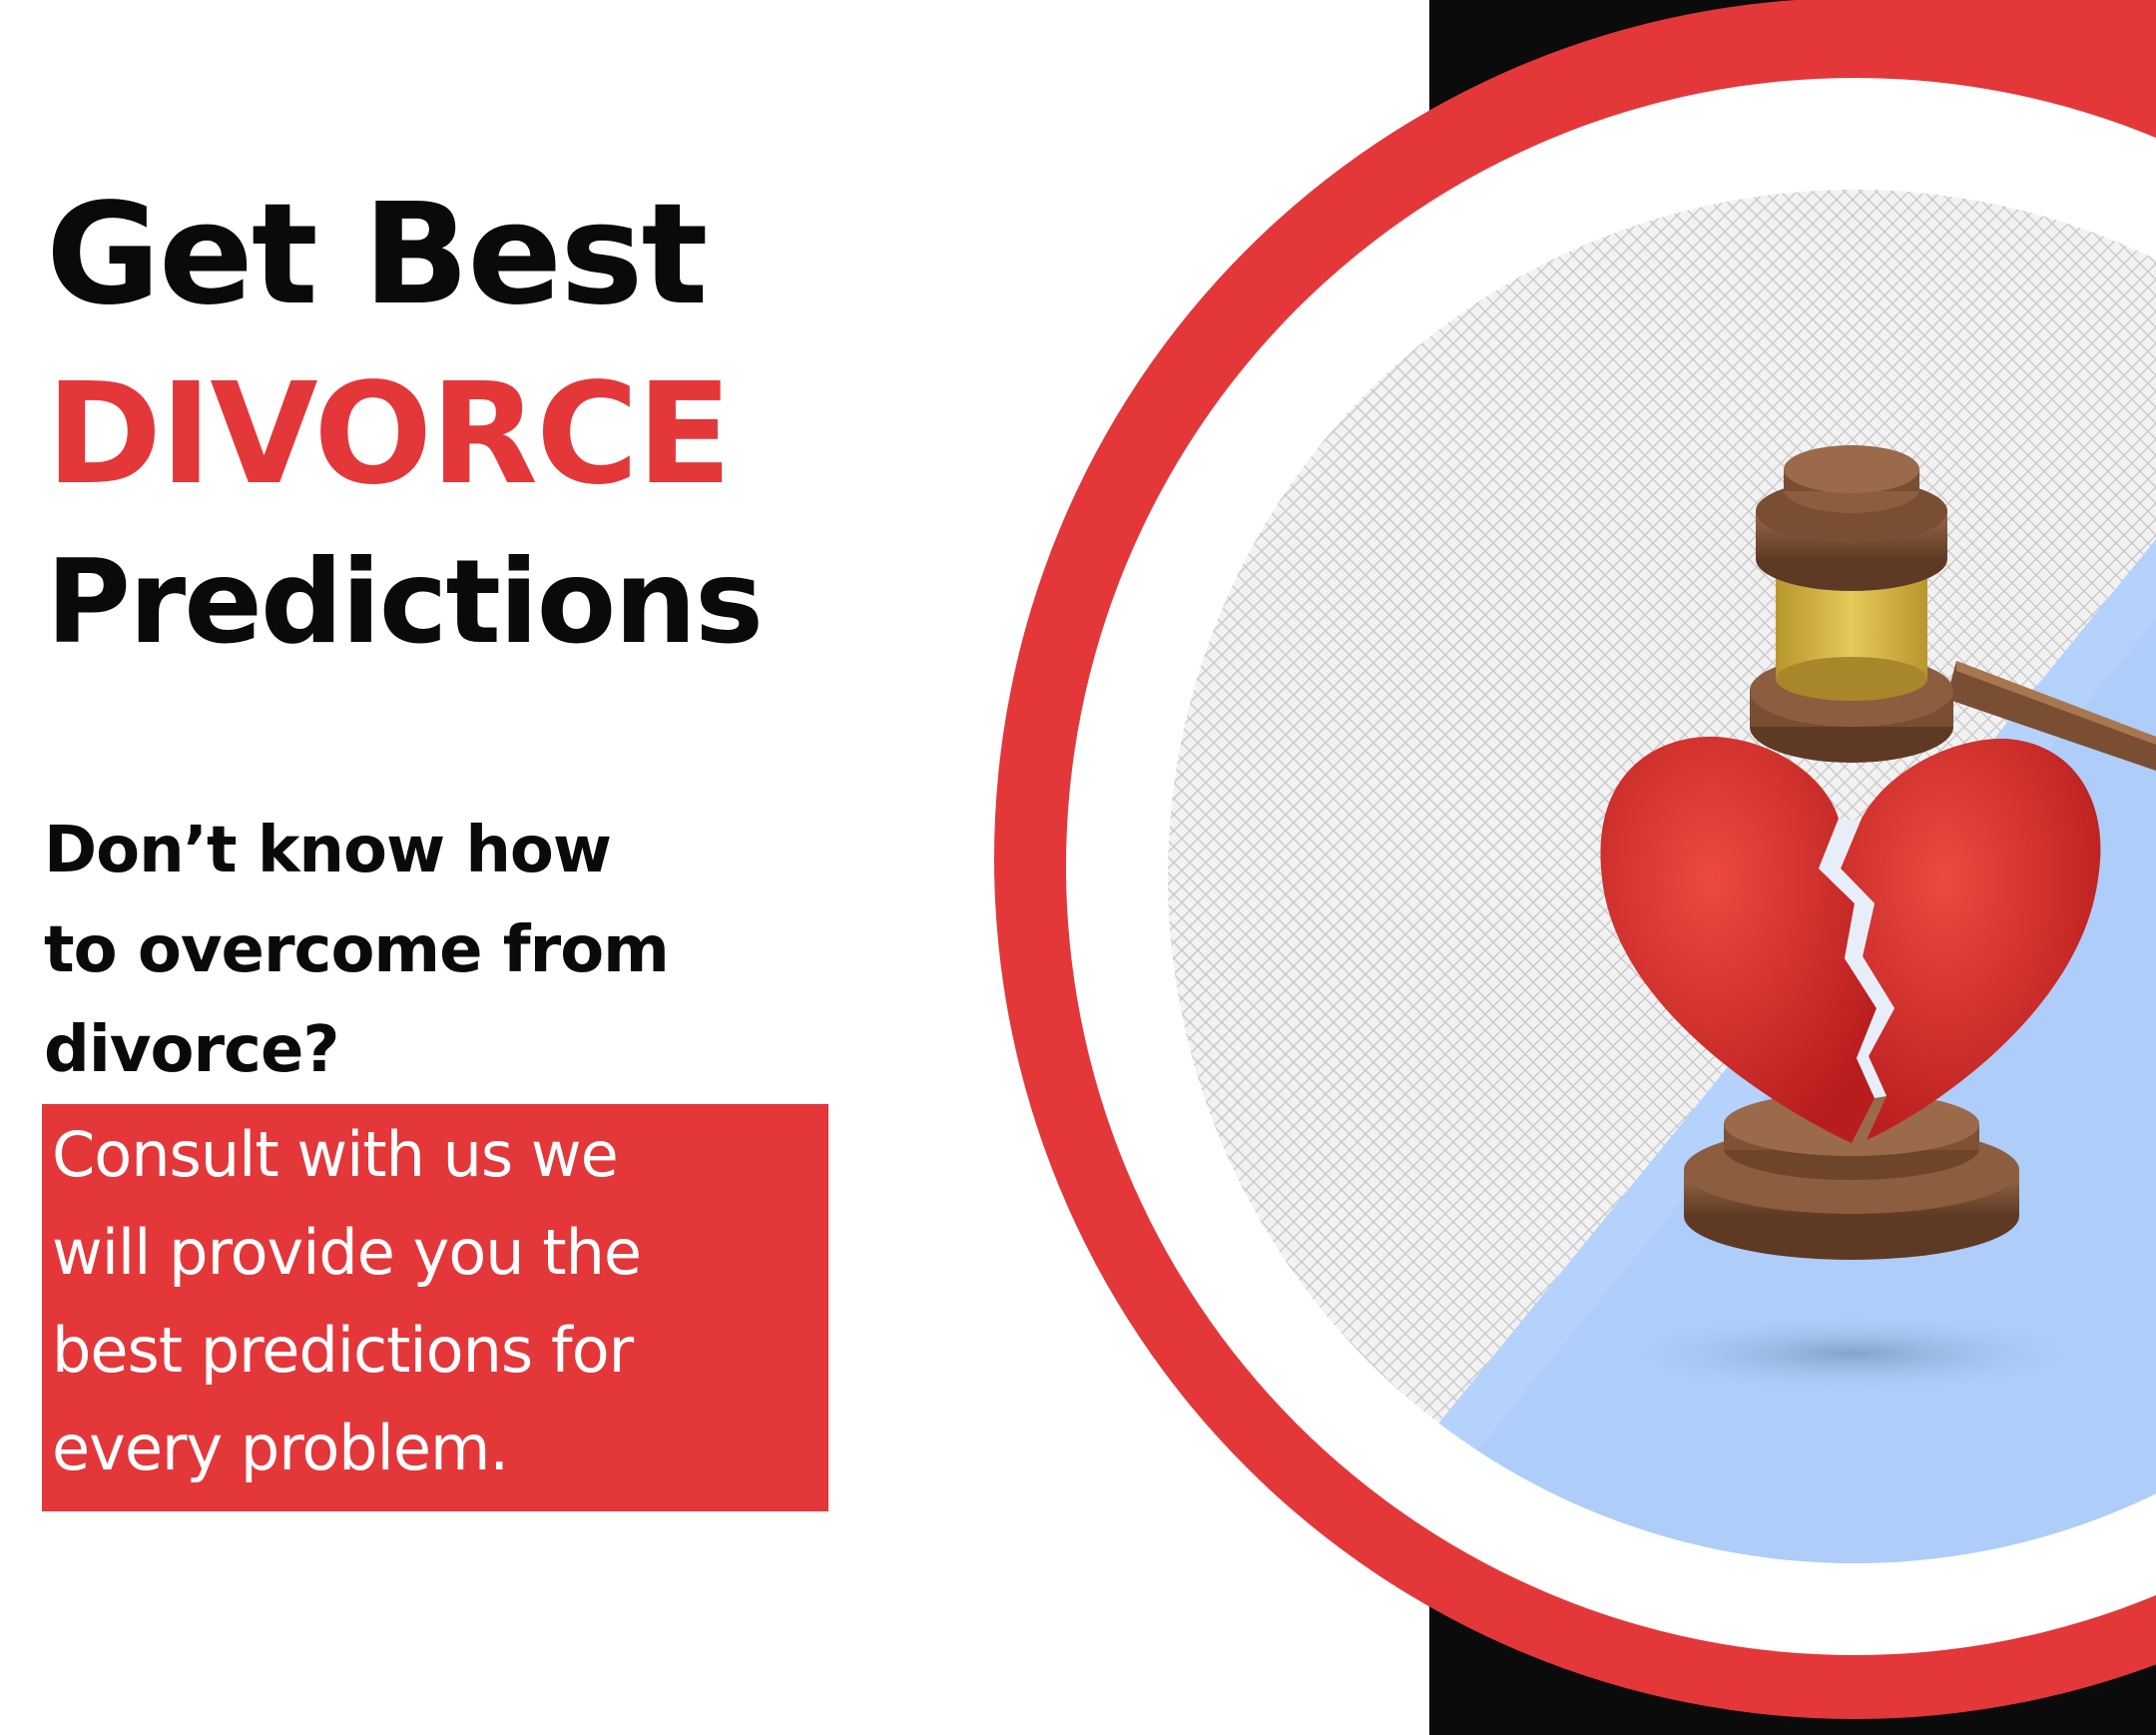 Image resolution: width=2156 pixels, height=1735 pixels. What do you see at coordinates (191, 1050) in the screenshot?
I see `subheading-line-3: divorce?` at bounding box center [191, 1050].